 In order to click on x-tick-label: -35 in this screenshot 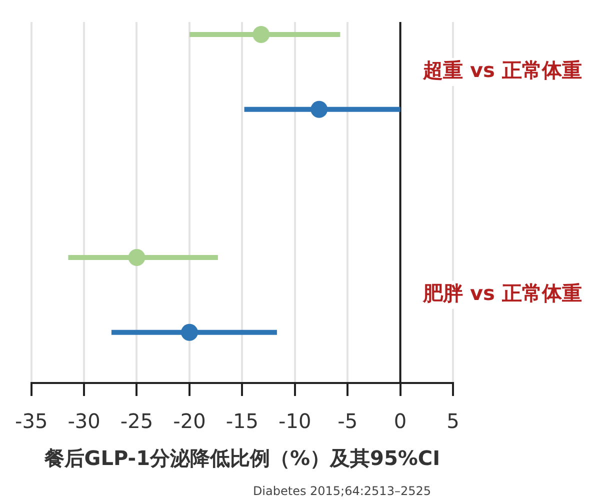, I will do `click(31, 421)`.